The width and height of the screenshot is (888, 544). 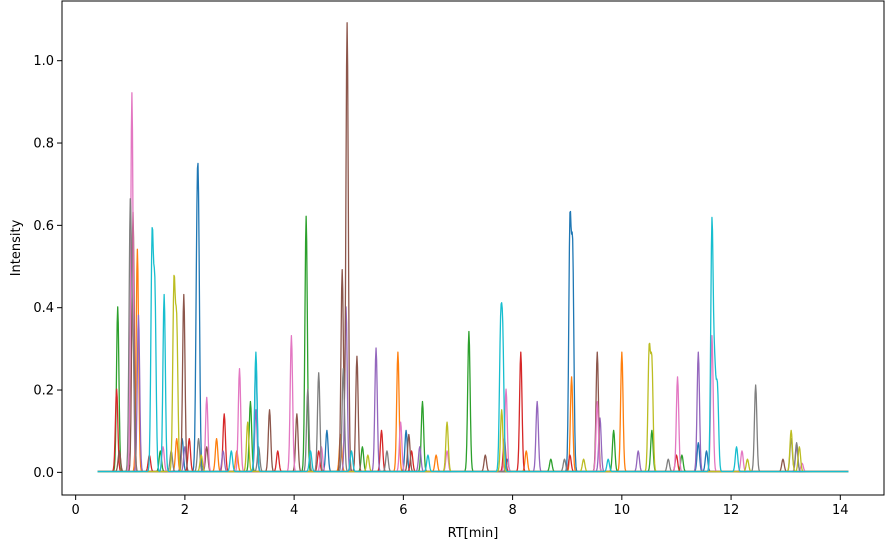 What do you see at coordinates (512, 510) in the screenshot?
I see `x-tick-label: 8` at bounding box center [512, 510].